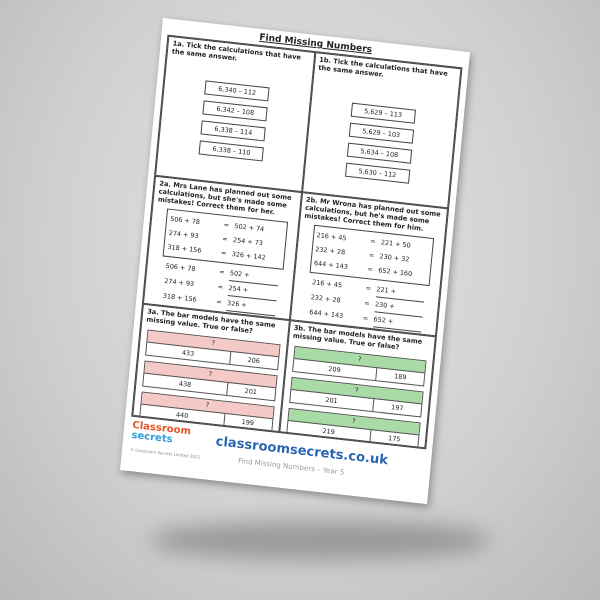  I want to click on copyright: © Classroom Secrets Limited 2022, so click(165, 453).